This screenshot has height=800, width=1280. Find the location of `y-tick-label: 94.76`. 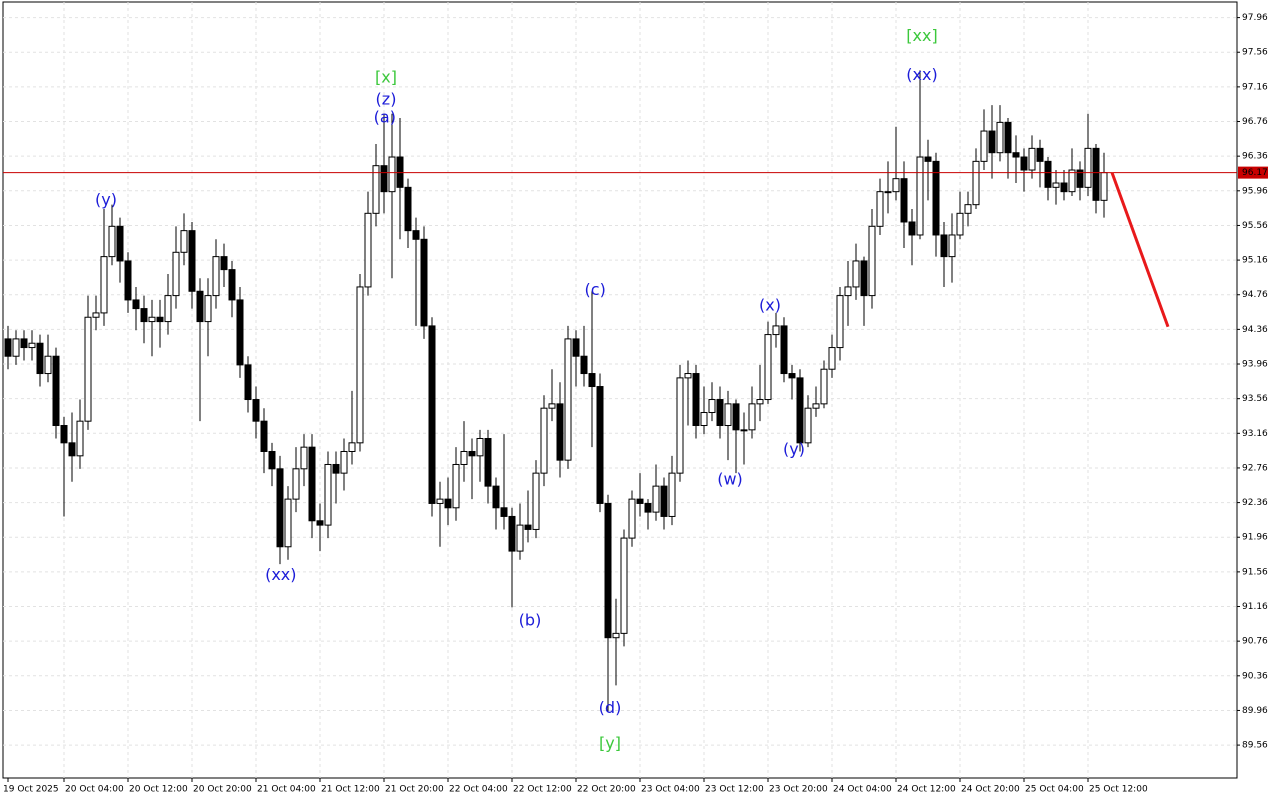

y-tick-label: 94.76 is located at coordinates (1255, 295).